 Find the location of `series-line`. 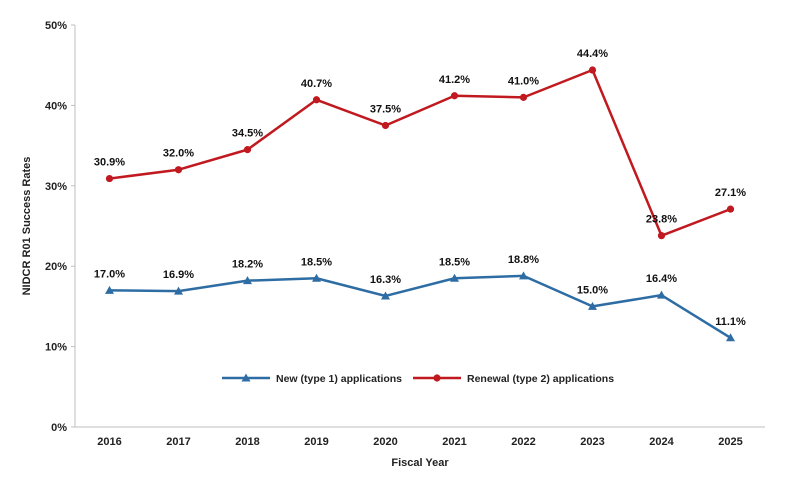

series-line is located at coordinates (420, 306).